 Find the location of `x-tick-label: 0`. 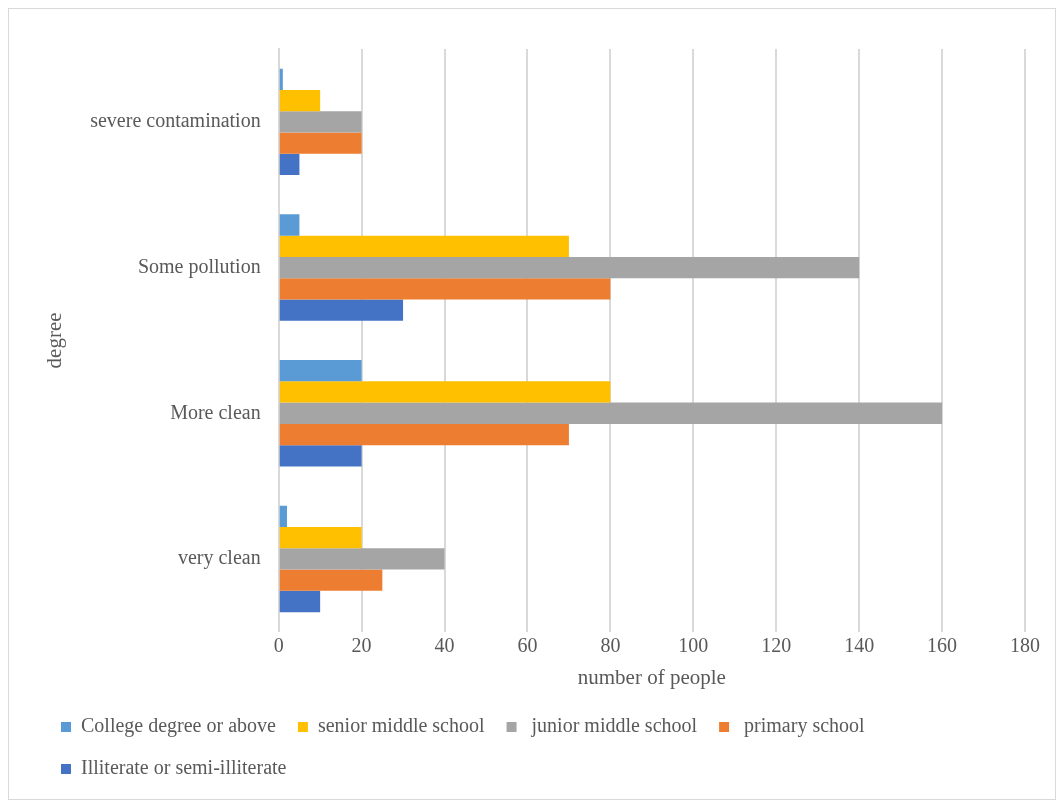

x-tick-label: 0 is located at coordinates (278, 645).